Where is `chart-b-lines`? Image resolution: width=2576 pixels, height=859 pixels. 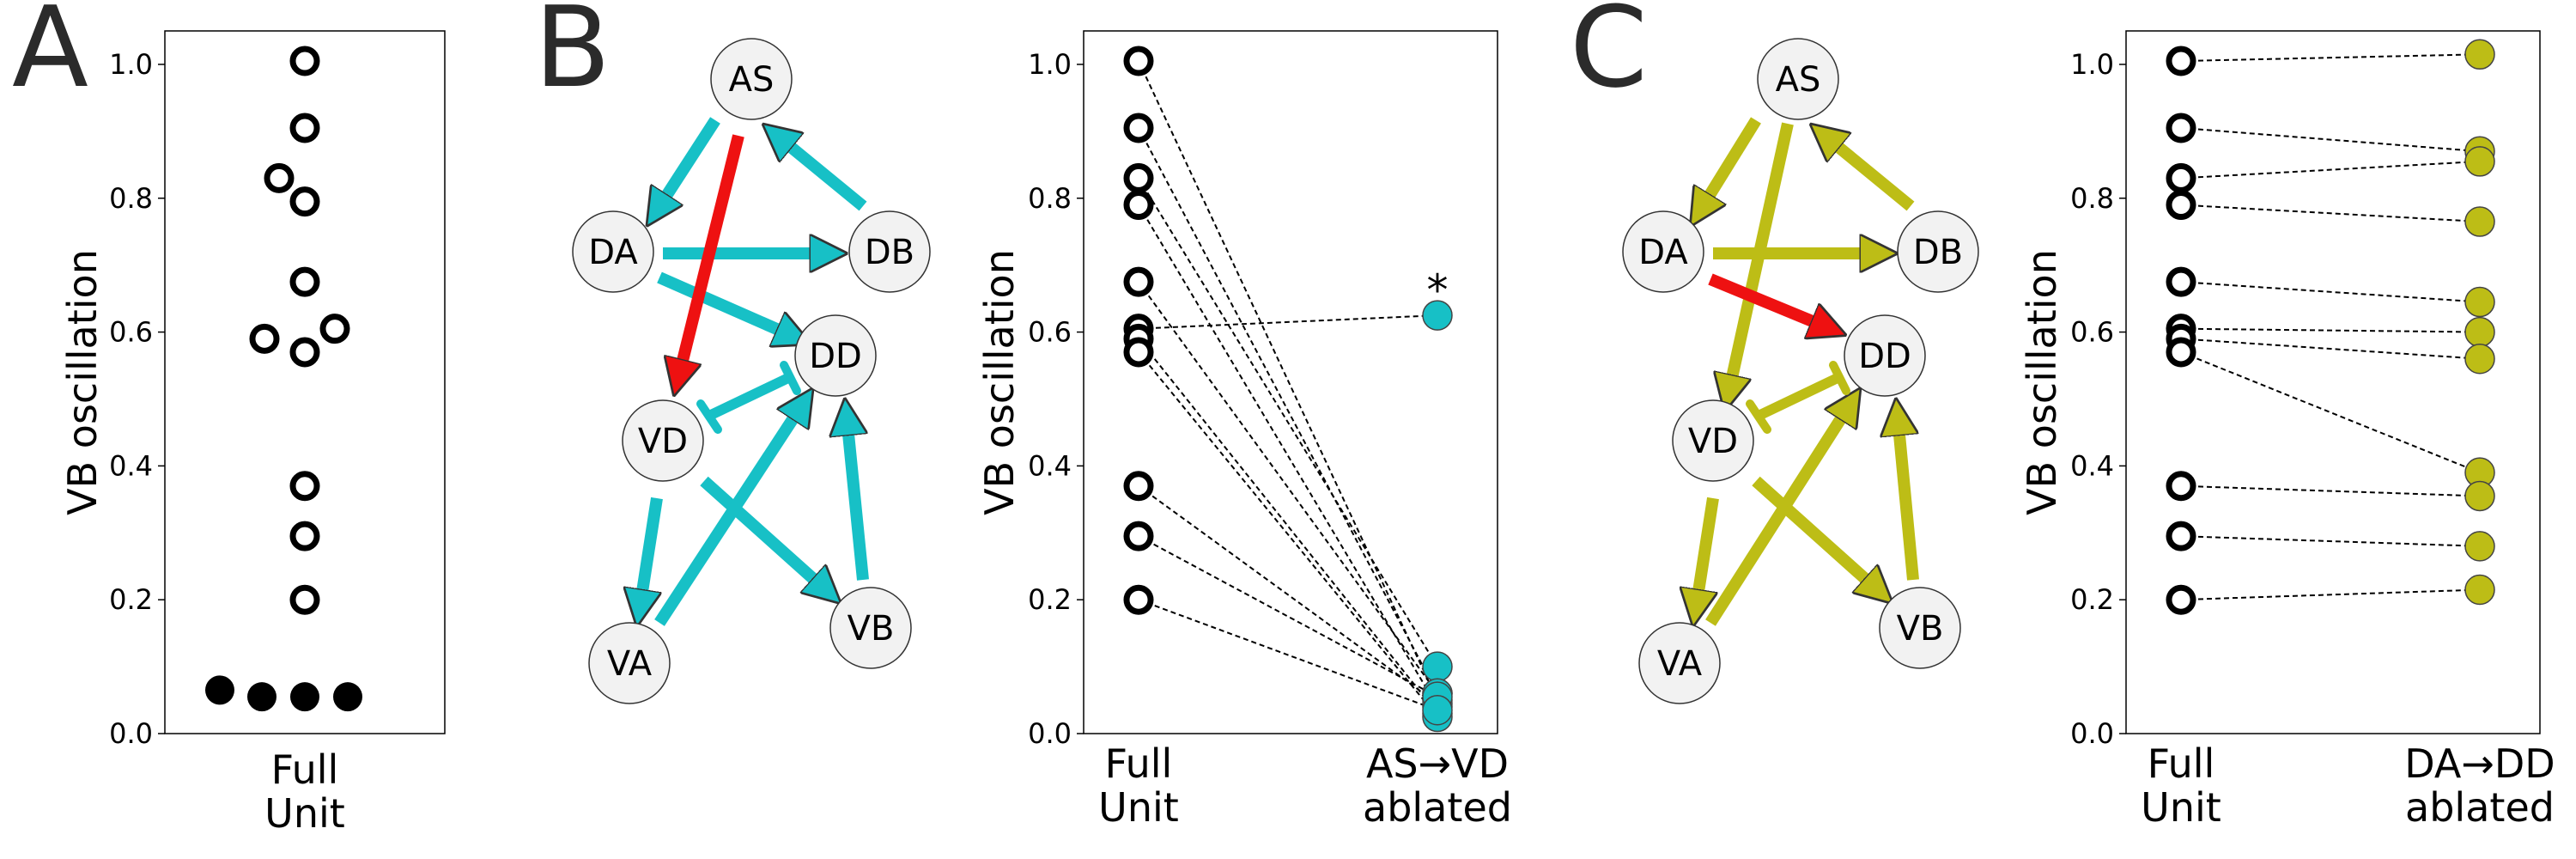 chart-b-lines is located at coordinates (1288, 389).